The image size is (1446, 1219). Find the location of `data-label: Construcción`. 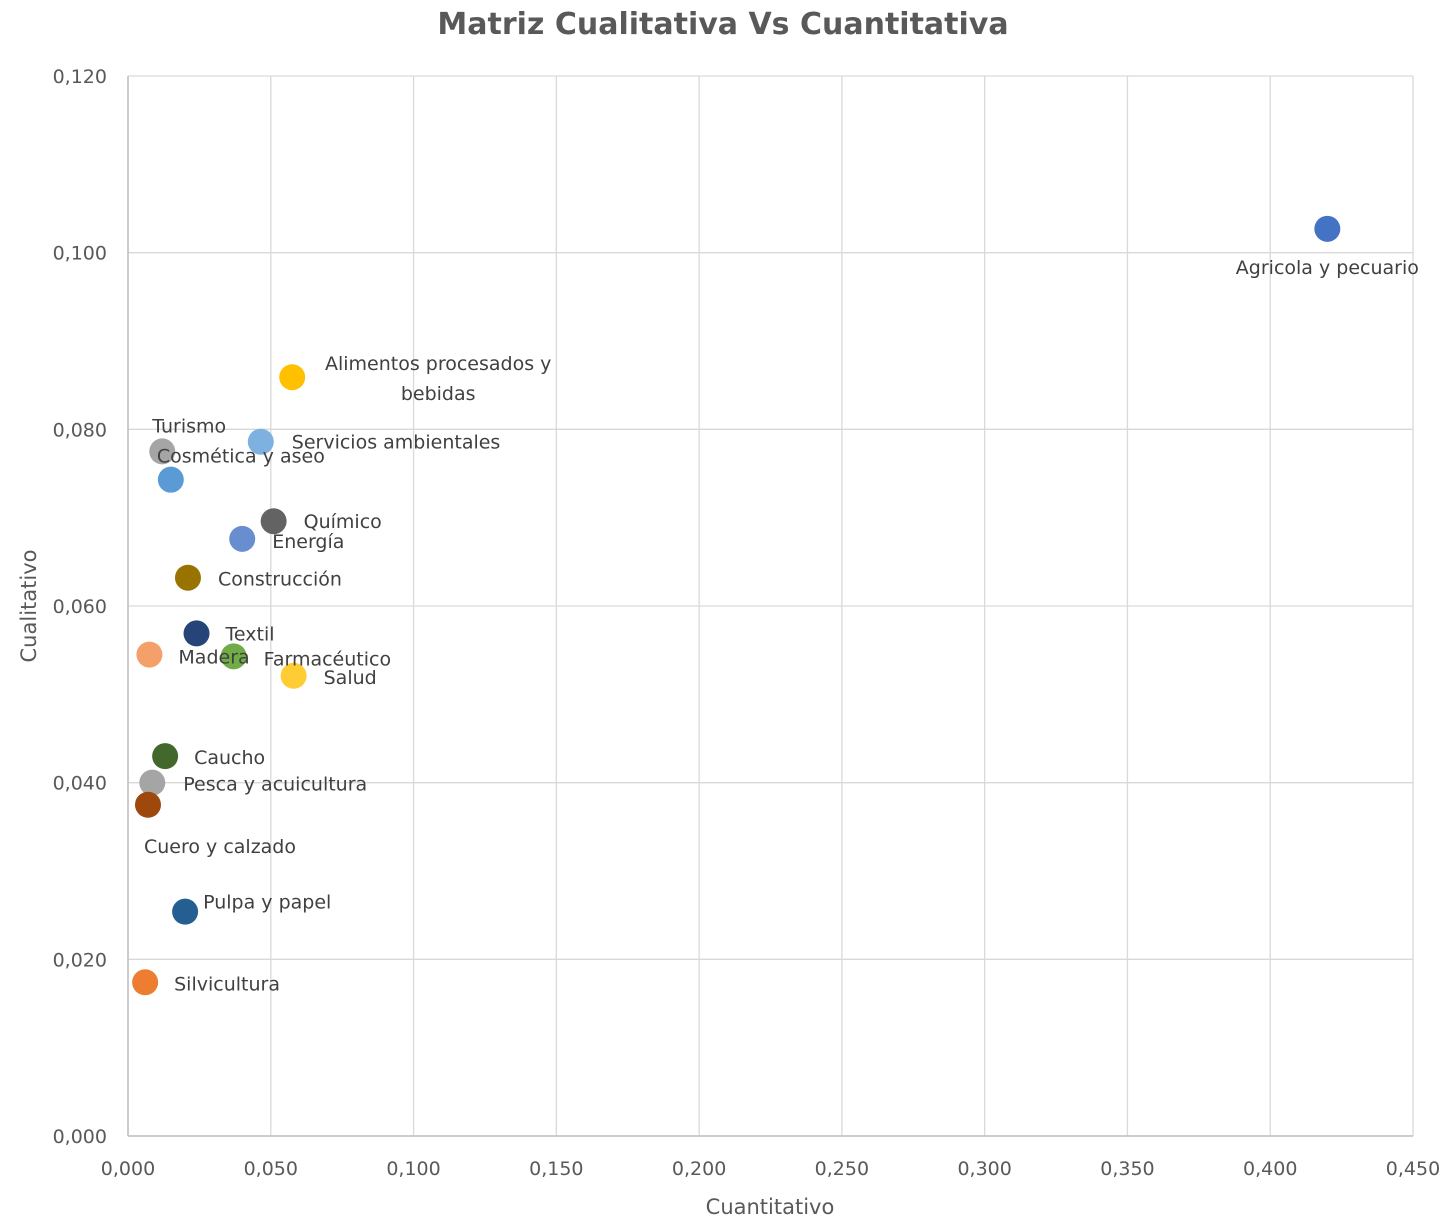

data-label: Construcción is located at coordinates (280, 580).